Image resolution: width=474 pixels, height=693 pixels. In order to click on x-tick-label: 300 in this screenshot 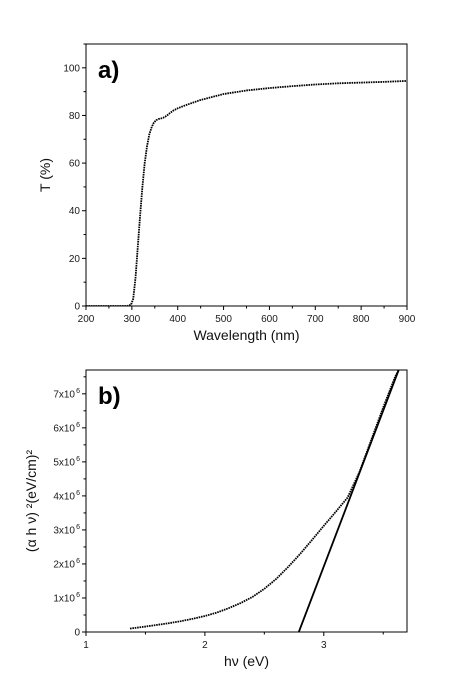, I will do `click(132, 319)`.